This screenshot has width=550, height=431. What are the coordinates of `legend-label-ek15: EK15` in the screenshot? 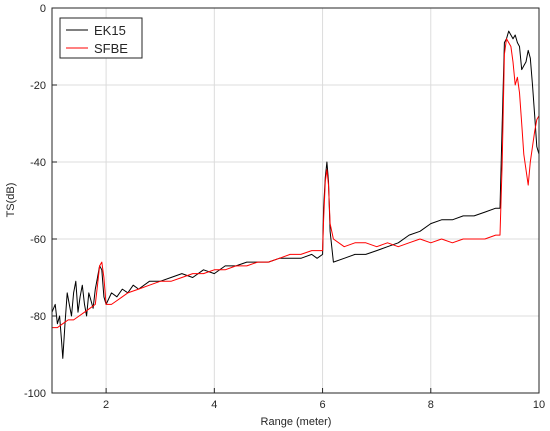 It's located at (110, 30).